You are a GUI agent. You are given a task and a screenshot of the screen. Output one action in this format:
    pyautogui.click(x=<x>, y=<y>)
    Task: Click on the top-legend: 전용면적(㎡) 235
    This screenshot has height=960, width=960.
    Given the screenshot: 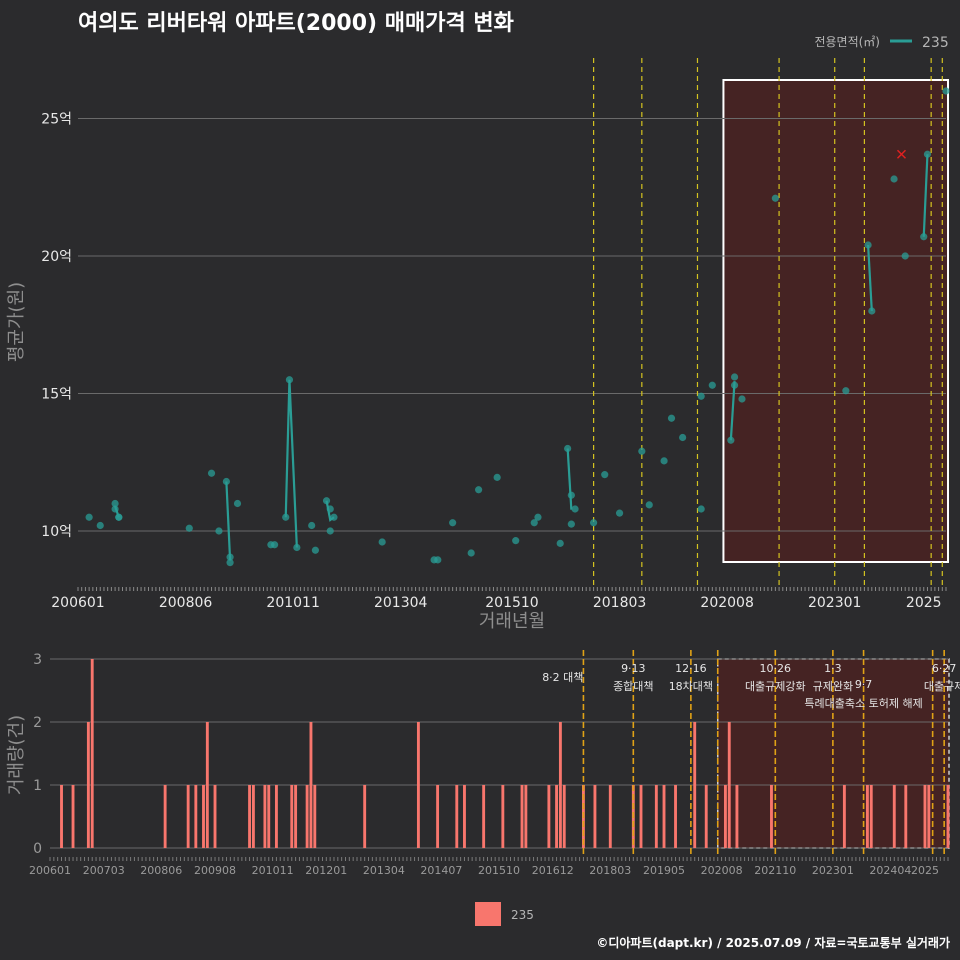 What is the action you would take?
    pyautogui.click(x=881, y=43)
    